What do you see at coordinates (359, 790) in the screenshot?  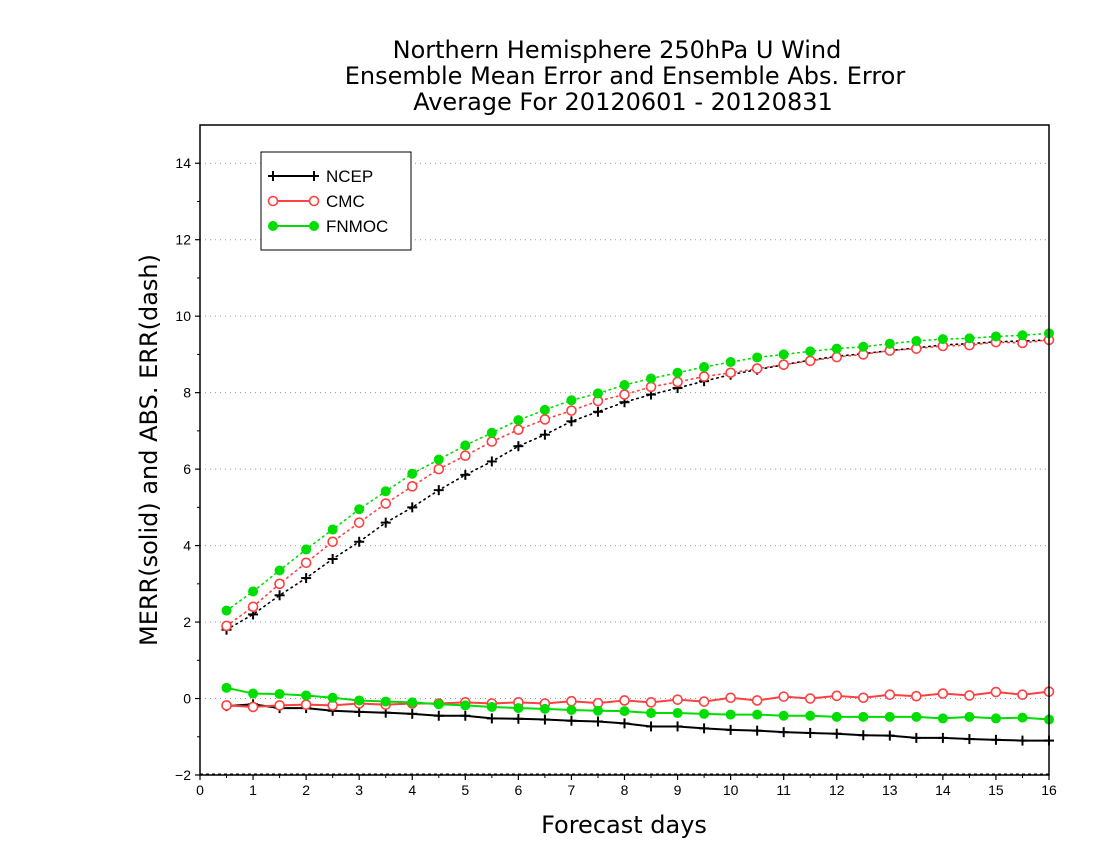 I see `x-tick-label: 3` at bounding box center [359, 790].